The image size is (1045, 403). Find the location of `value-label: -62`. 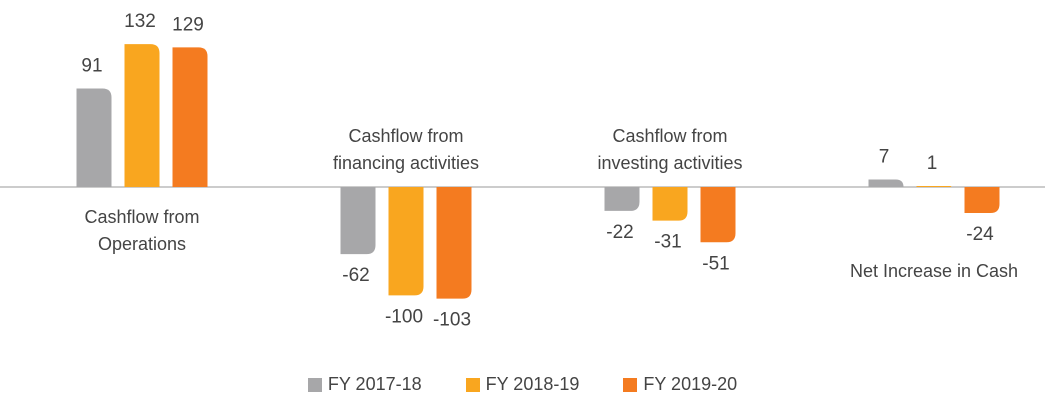

value-label: -62 is located at coordinates (355, 275).